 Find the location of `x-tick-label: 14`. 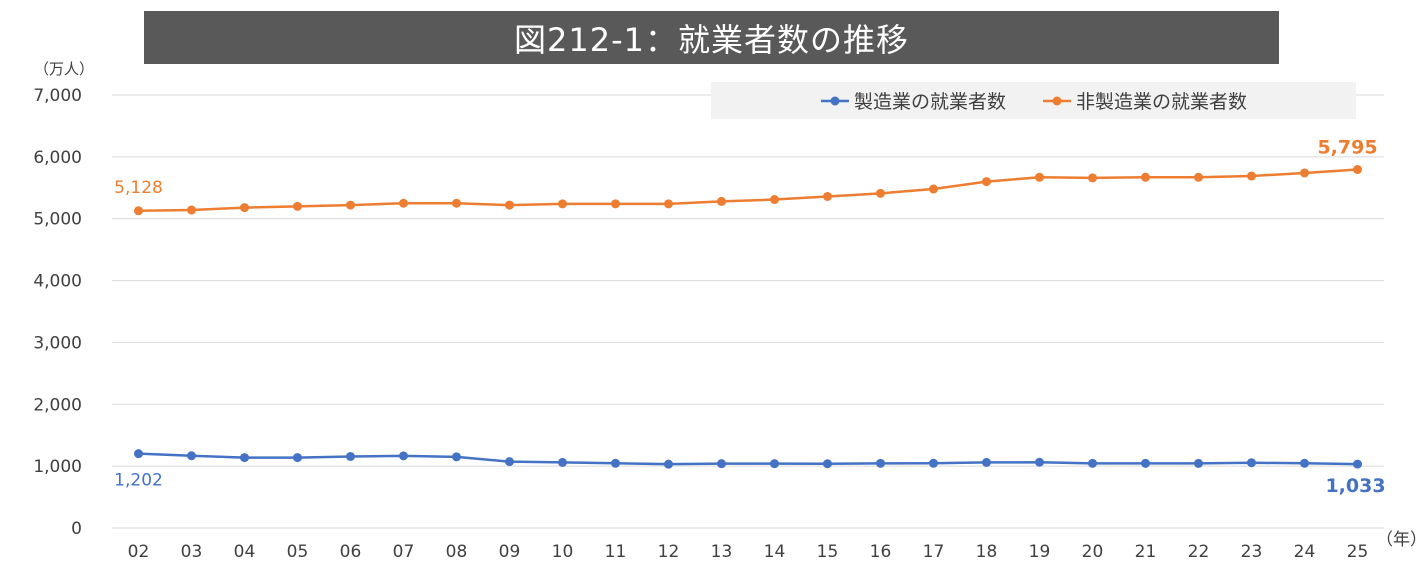

x-tick-label: 14 is located at coordinates (775, 552).